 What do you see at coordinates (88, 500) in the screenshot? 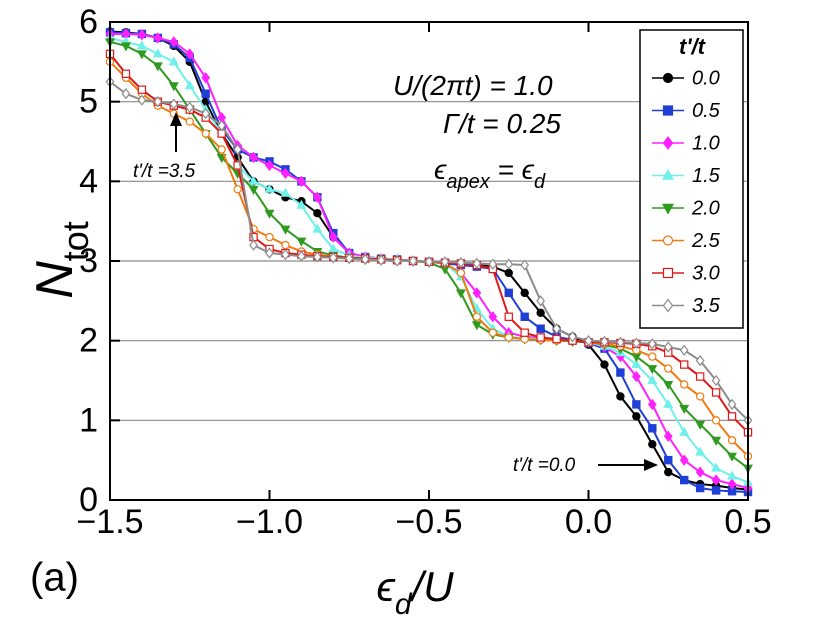
I see `y-tick-label: 0` at bounding box center [88, 500].